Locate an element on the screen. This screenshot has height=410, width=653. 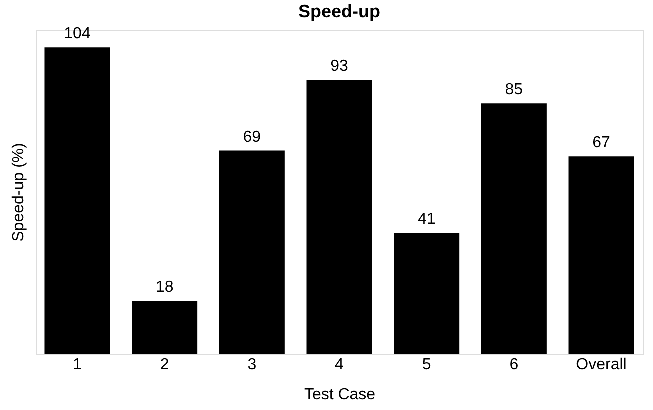
data-label: 69 is located at coordinates (252, 137).